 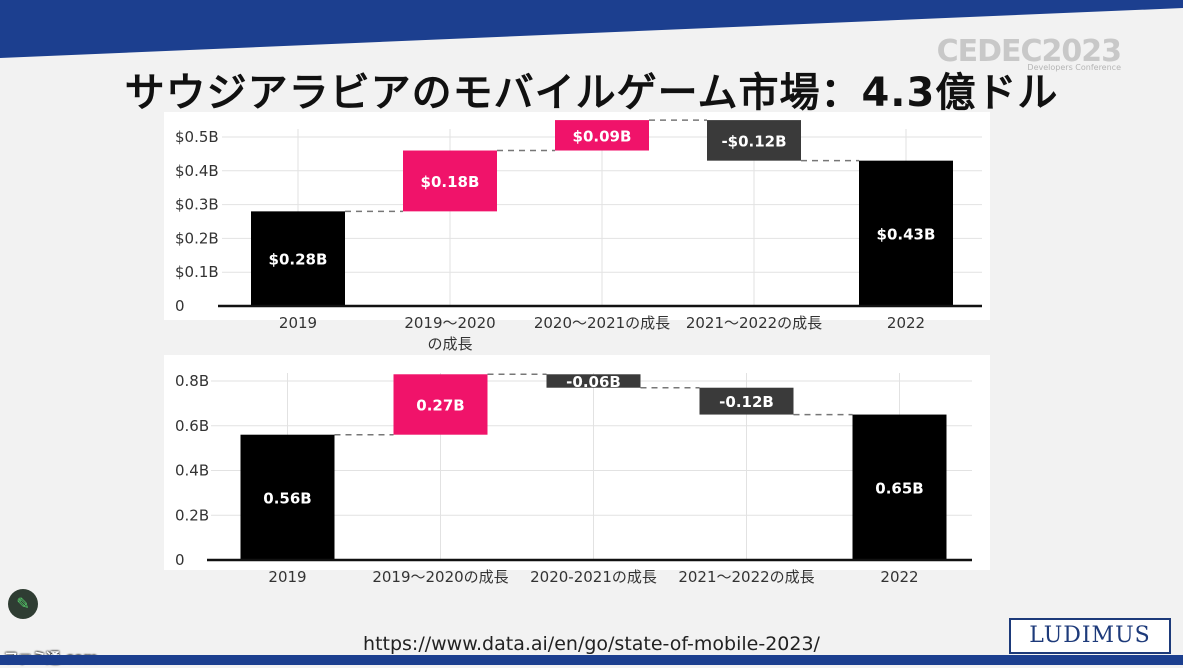 What do you see at coordinates (192, 381) in the screenshot?
I see `y-tick-label: 0.8B` at bounding box center [192, 381].